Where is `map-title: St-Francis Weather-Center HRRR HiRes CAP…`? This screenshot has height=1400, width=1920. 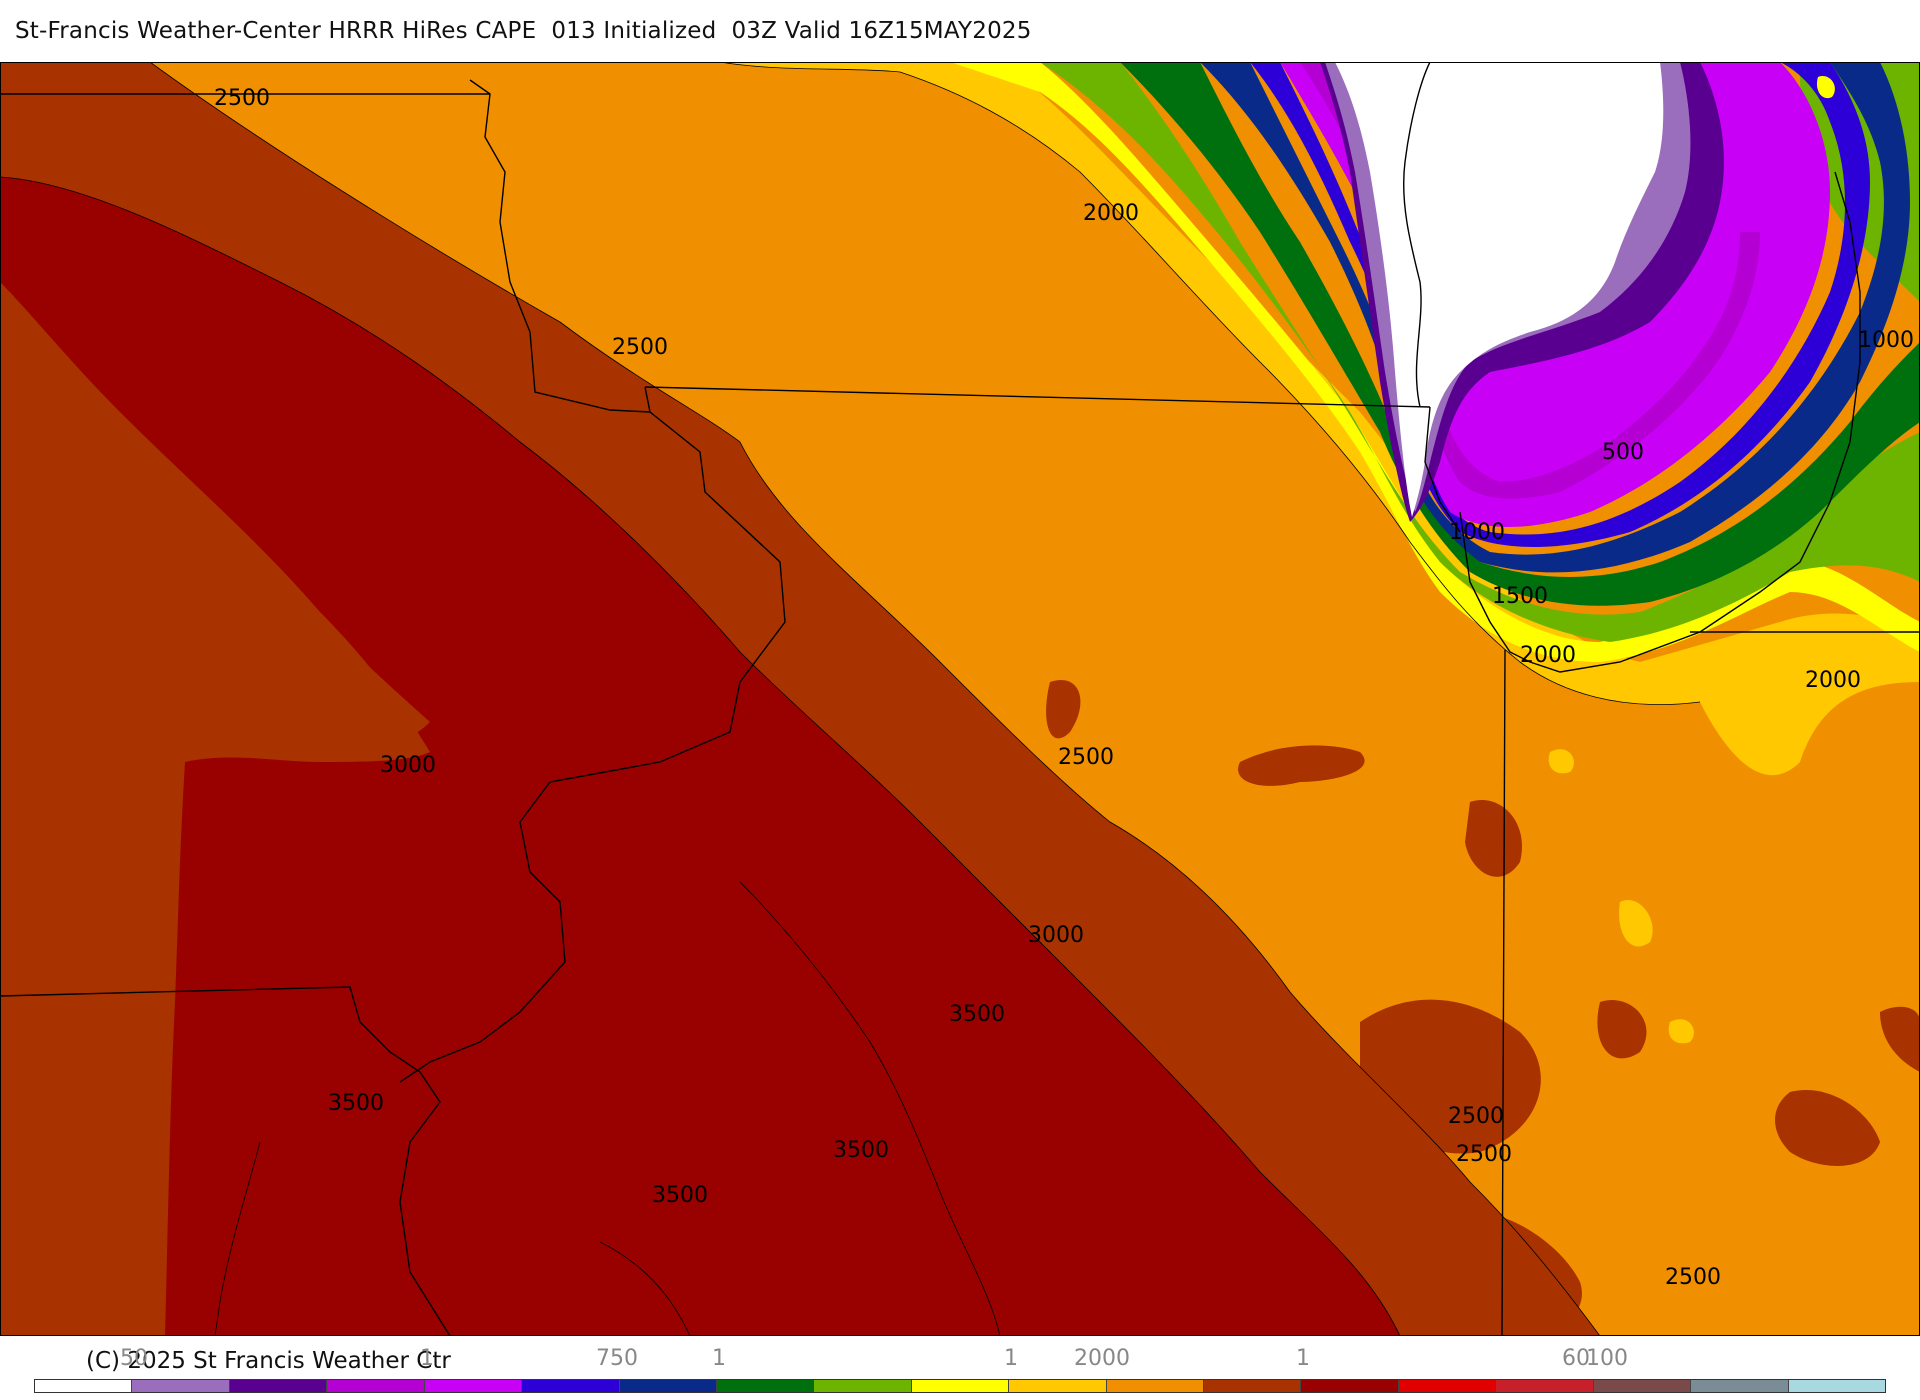
map-title: St-Francis Weather-Center HRRR HiRes CAP… is located at coordinates (523, 31).